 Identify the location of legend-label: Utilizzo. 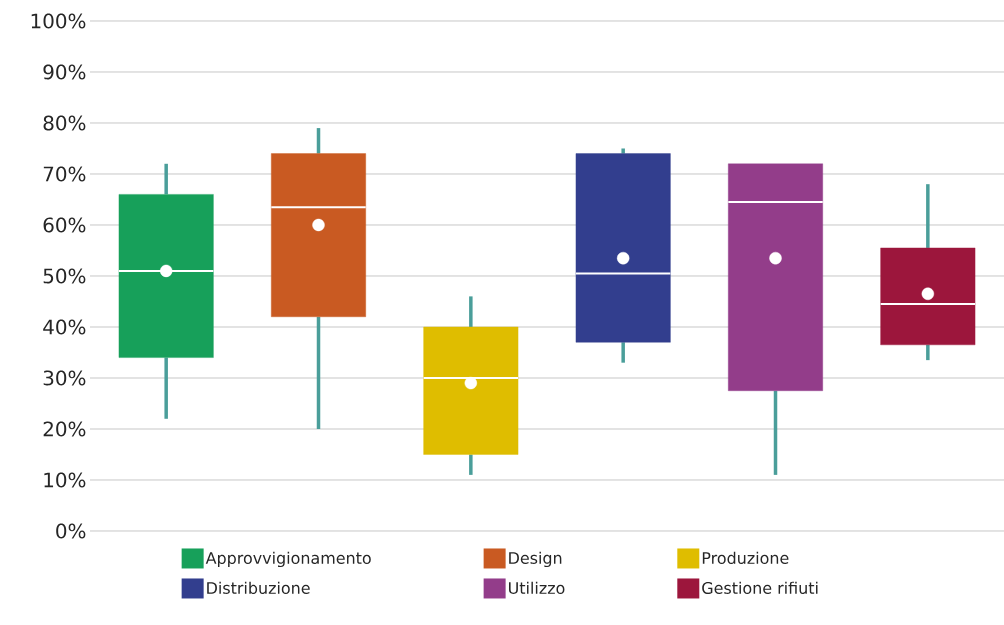
(537, 587).